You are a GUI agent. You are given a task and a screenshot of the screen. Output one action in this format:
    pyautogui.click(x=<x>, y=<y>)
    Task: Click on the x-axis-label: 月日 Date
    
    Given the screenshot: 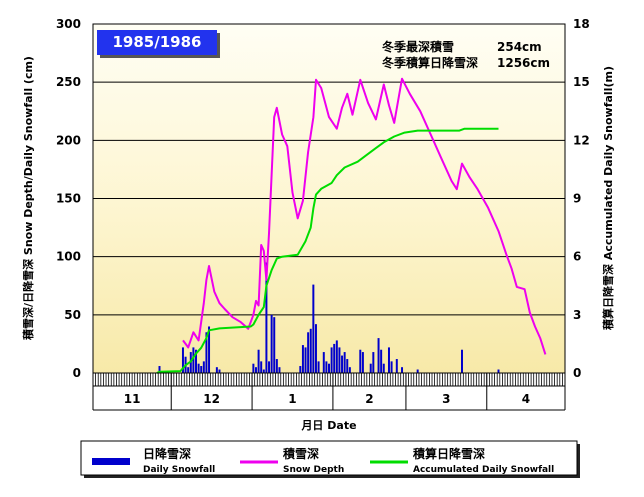 What is the action you would take?
    pyautogui.click(x=328, y=425)
    